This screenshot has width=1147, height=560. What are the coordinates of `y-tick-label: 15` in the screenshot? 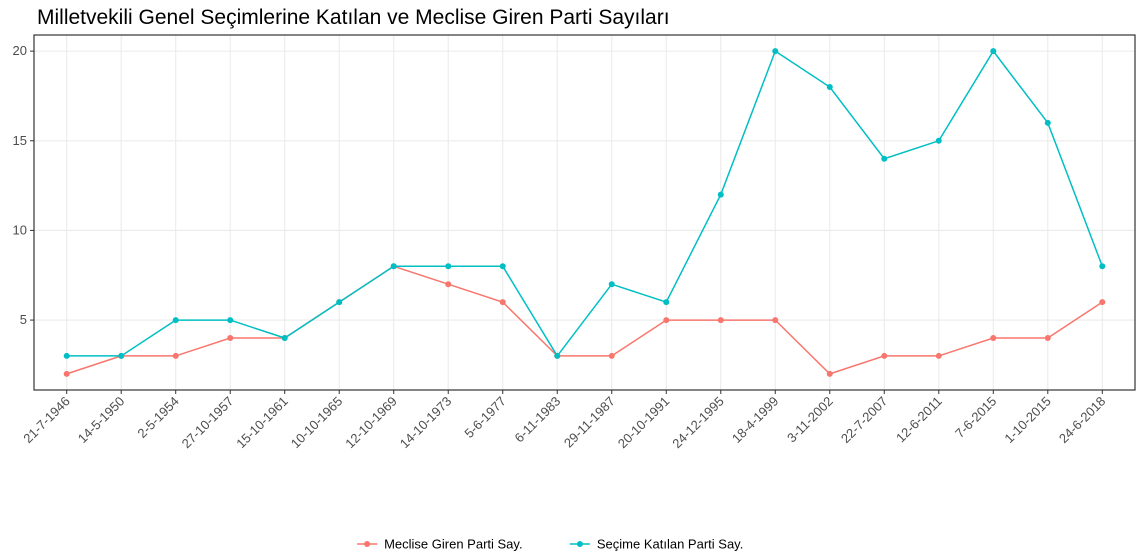 It's located at (20, 140).